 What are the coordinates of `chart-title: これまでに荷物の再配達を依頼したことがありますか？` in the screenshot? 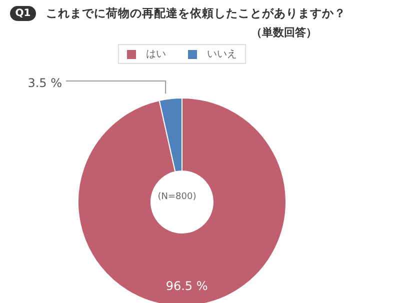 It's located at (196, 13).